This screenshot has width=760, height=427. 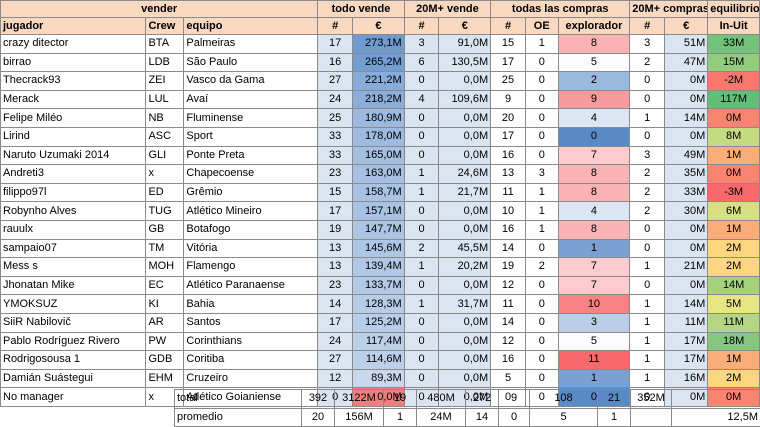 I want to click on col-in-uit: In-Uit, so click(x=734, y=26).